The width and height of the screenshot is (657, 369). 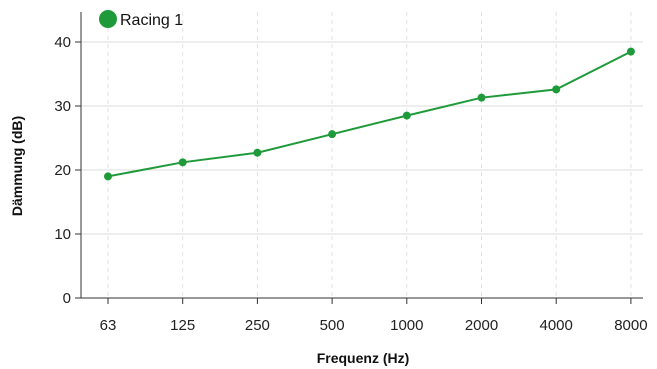 What do you see at coordinates (556, 325) in the screenshot?
I see `x-tick-label: 4000` at bounding box center [556, 325].